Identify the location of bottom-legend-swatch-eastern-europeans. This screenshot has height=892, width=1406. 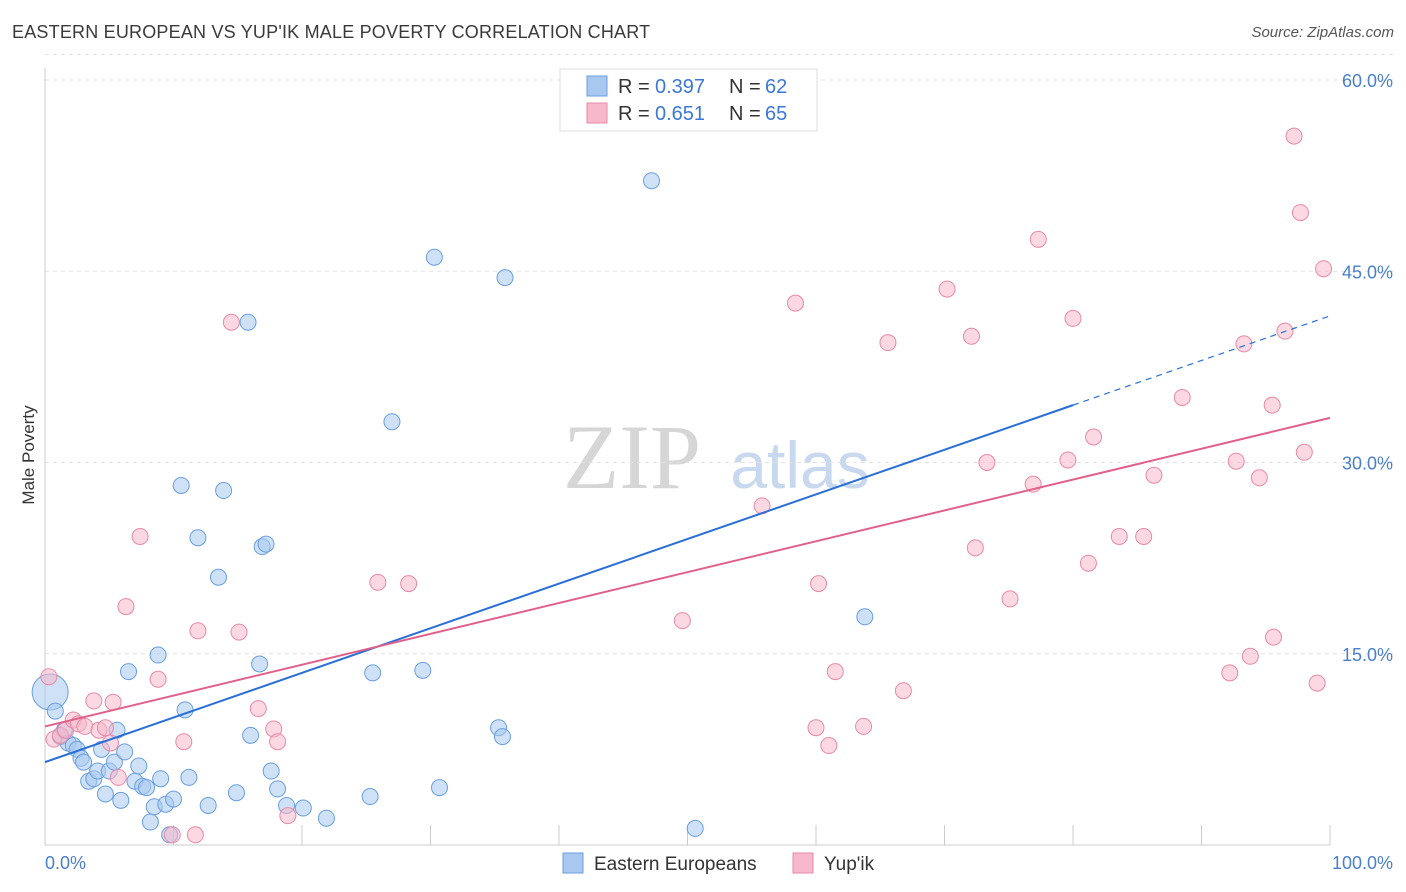
(573, 863).